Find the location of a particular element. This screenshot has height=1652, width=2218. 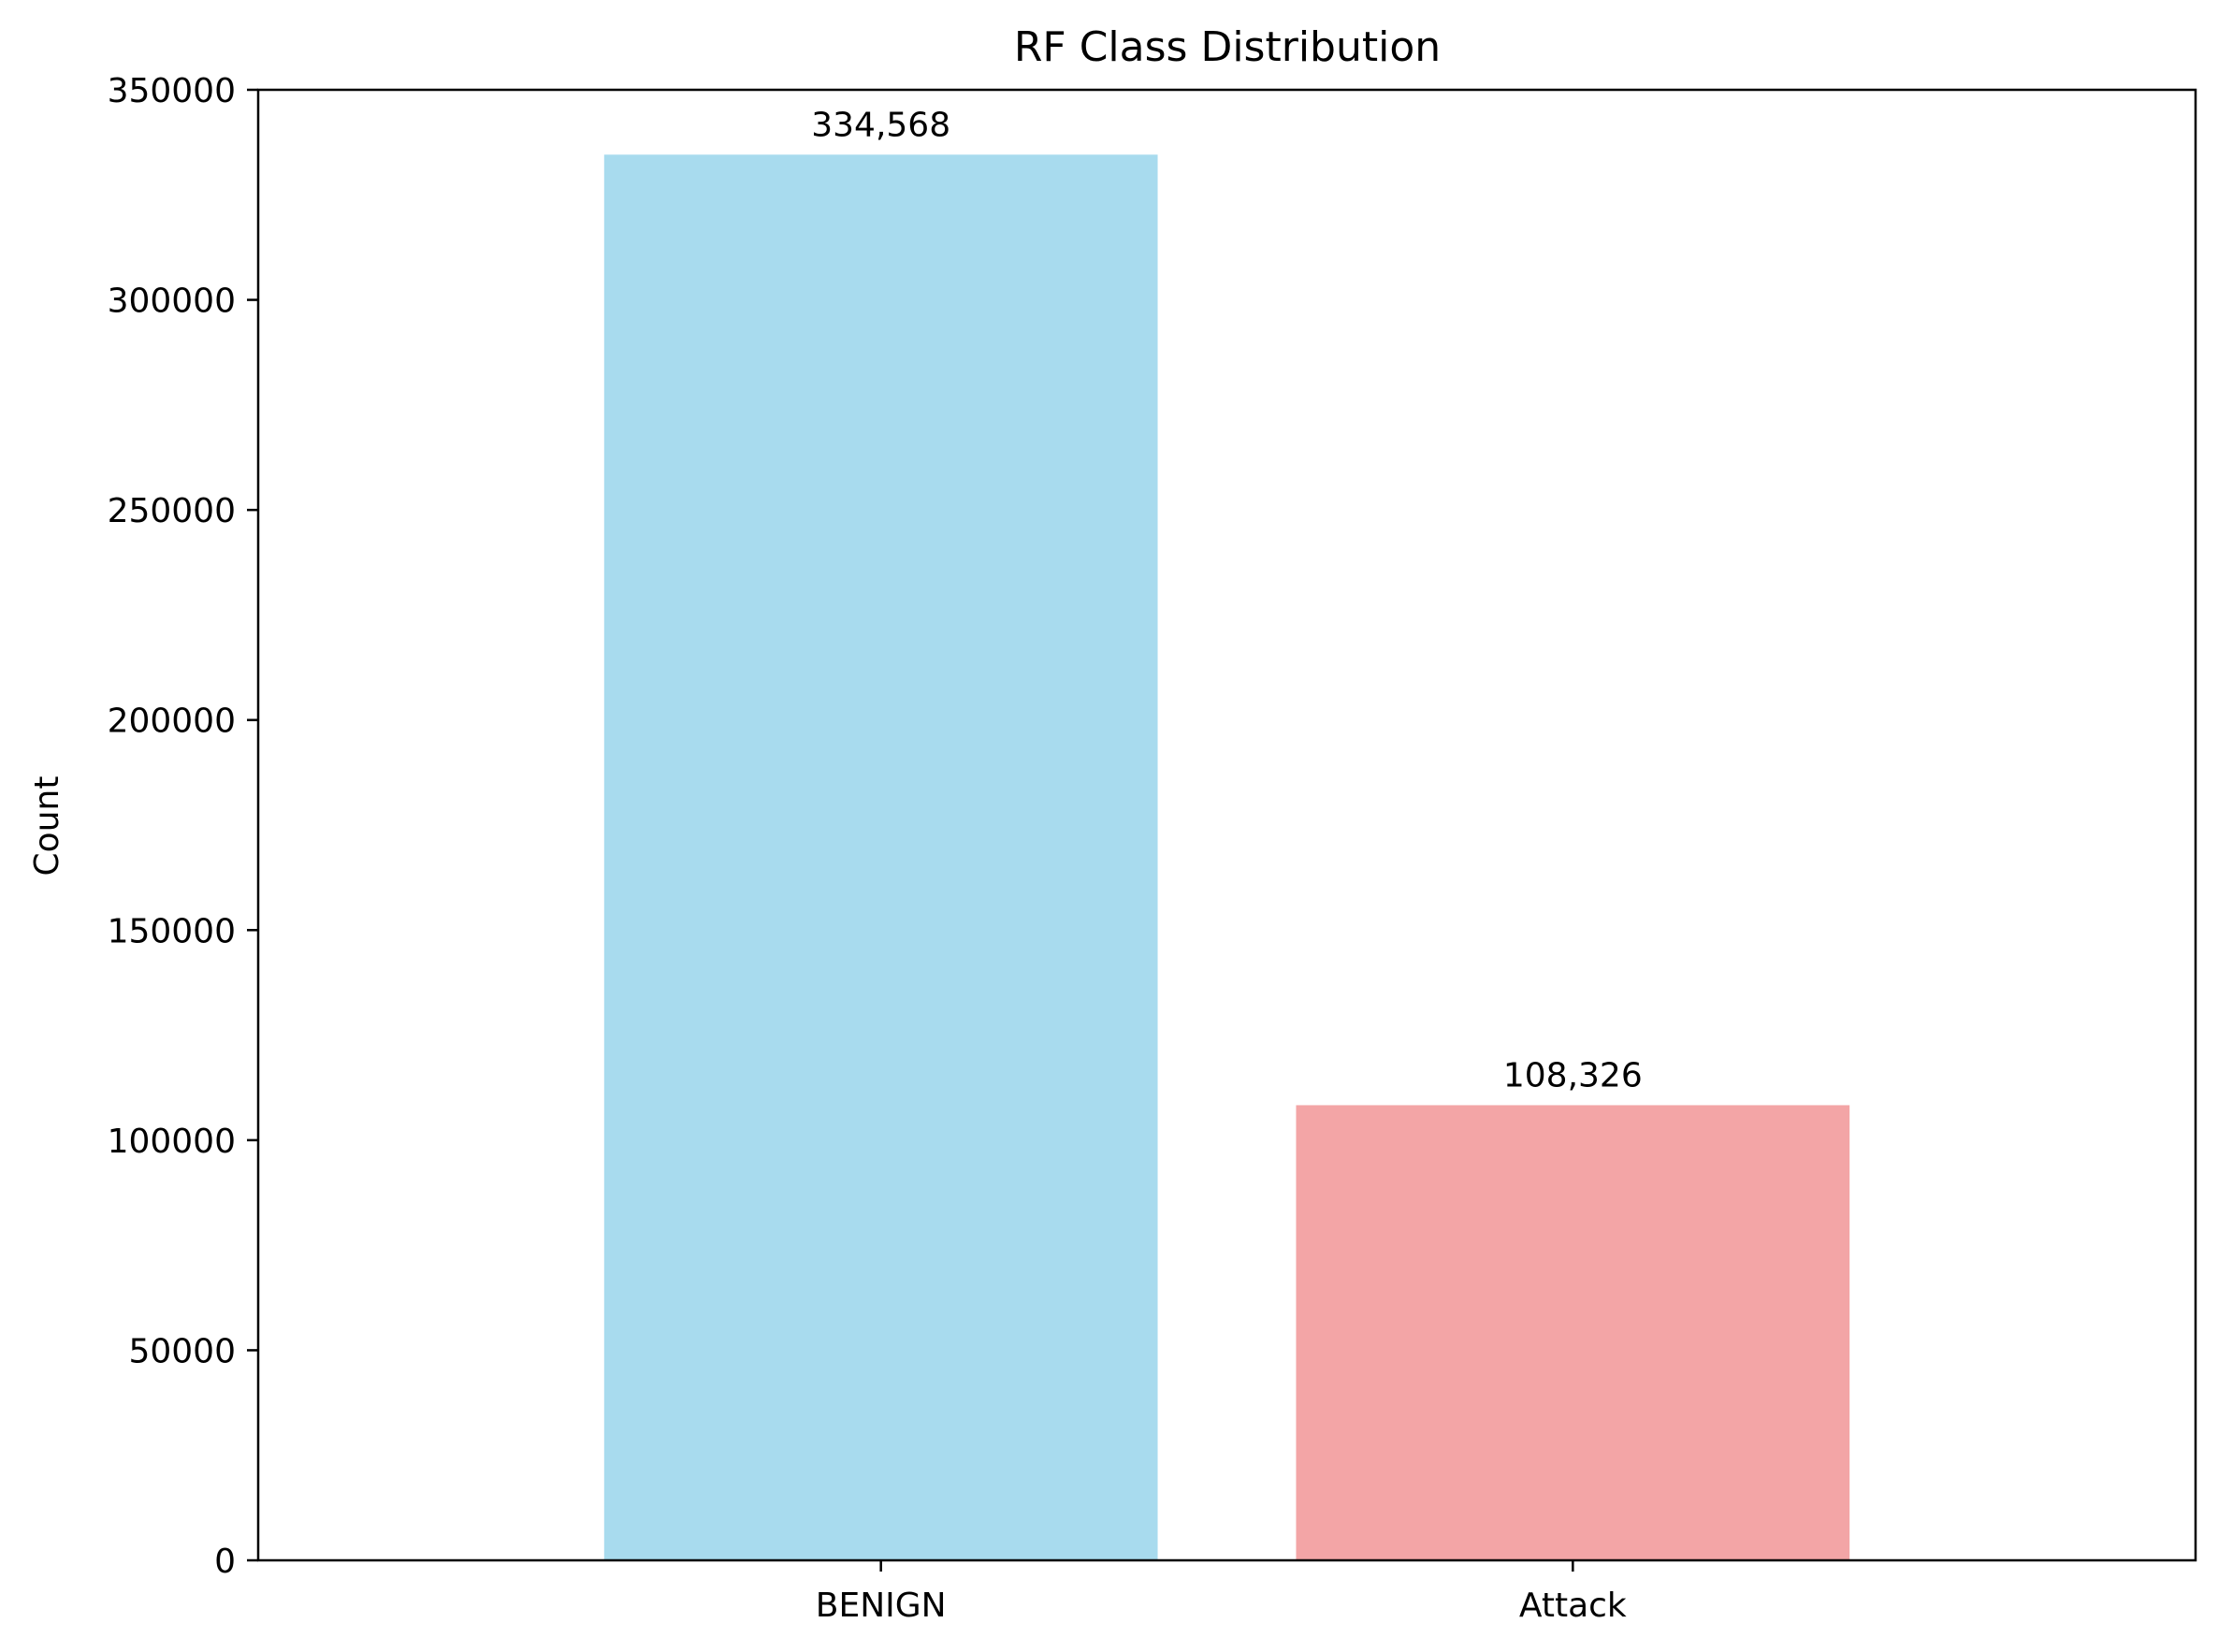

y-tick-label: 350000 is located at coordinates (172, 91).